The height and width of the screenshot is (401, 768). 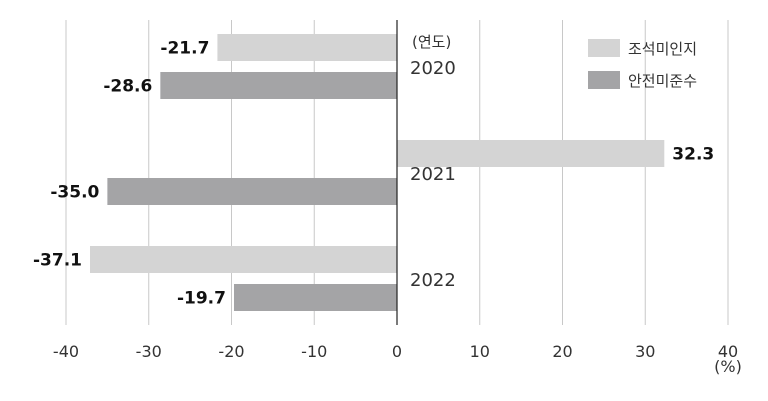 I want to click on data-label: -19.7, so click(x=201, y=299).